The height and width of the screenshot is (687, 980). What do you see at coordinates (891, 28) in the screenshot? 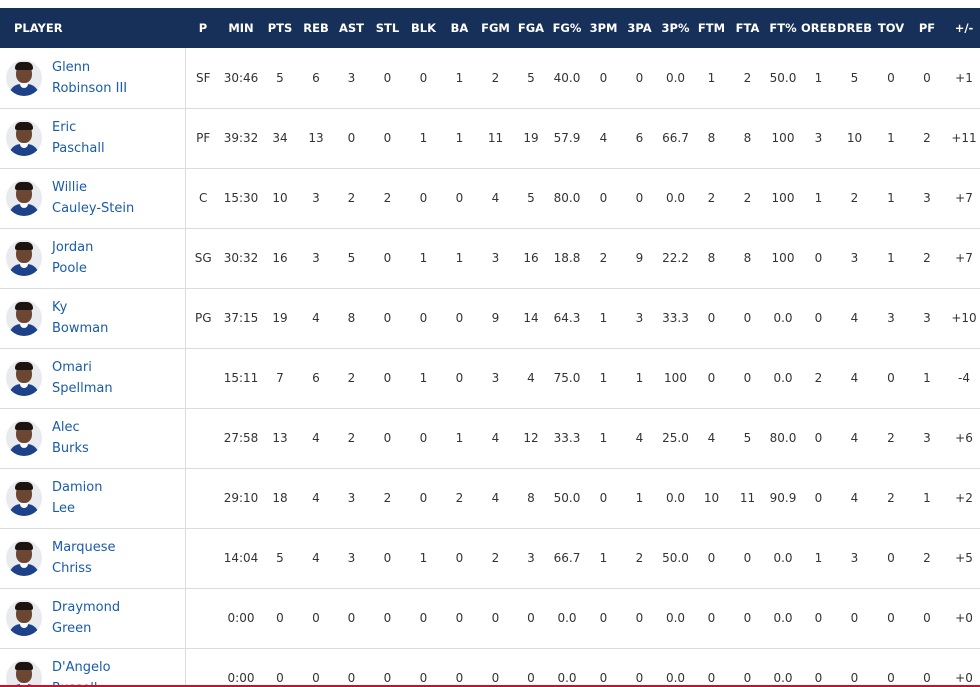
I see `column-header-20: TOV` at bounding box center [891, 28].